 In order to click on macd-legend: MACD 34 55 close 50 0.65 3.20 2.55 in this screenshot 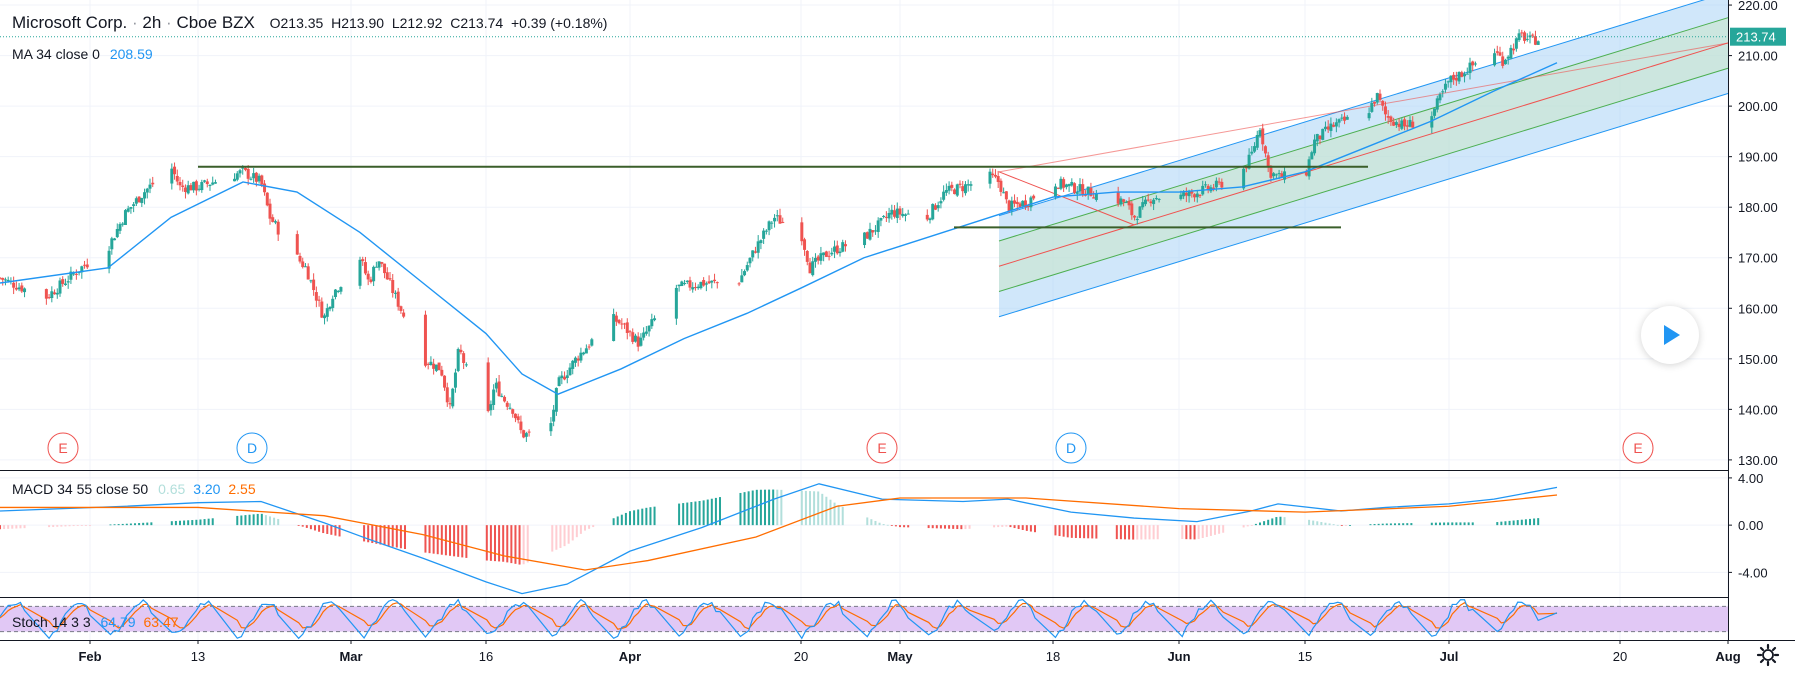, I will do `click(134, 489)`.